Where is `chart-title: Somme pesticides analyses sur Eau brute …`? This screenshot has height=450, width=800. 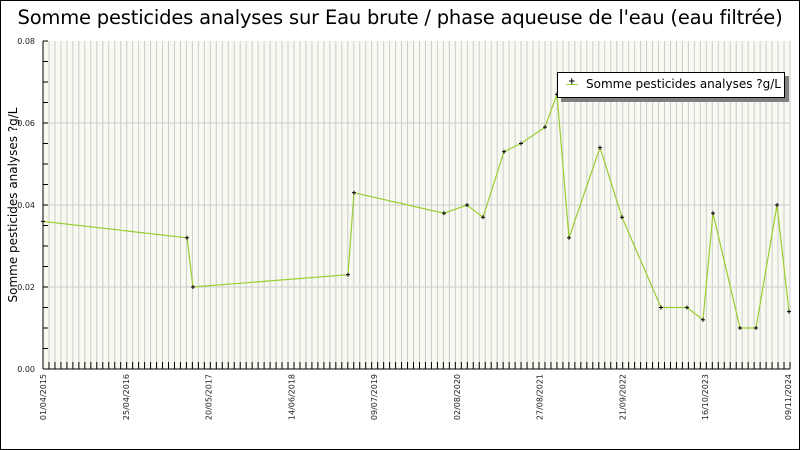
chart-title: Somme pesticides analyses sur Eau brute … is located at coordinates (400, 17).